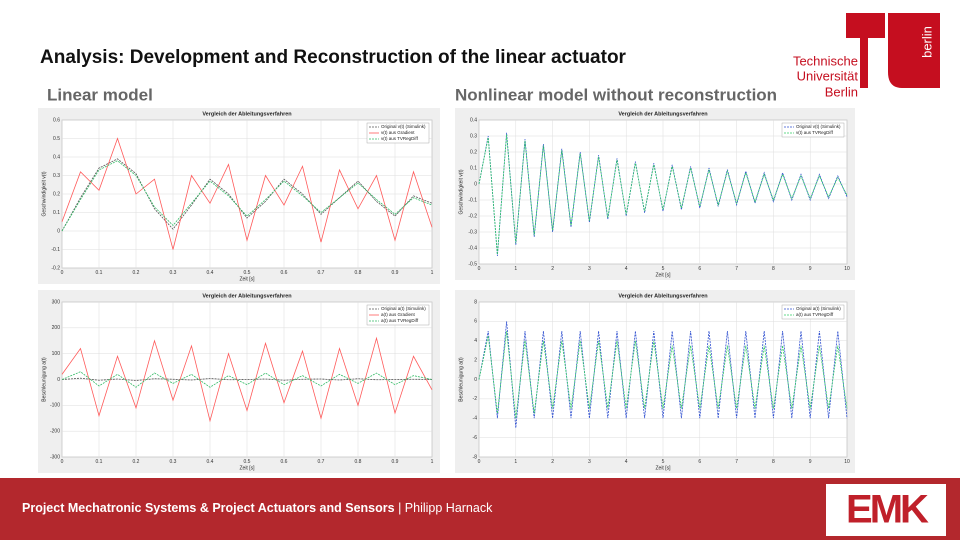 This screenshot has width=960, height=540. Describe the element at coordinates (926, 42) in the screenshot. I see `logo-side-text: berlin` at that location.